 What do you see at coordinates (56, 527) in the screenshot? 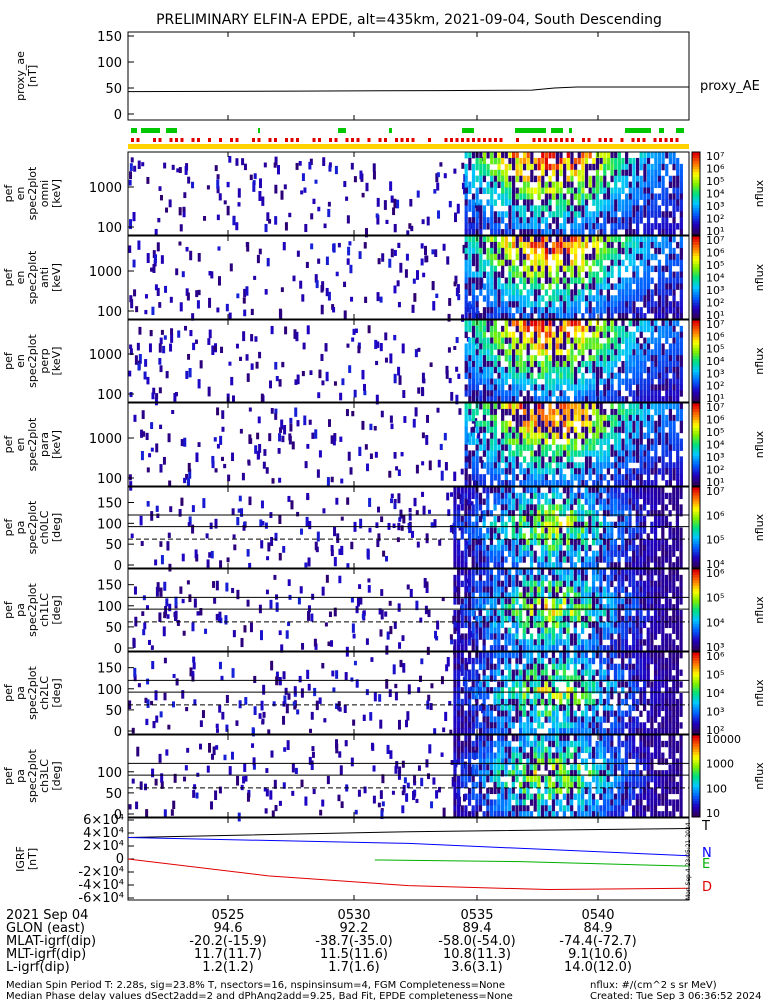
I see `pef_pa_spec2plot_ch0LC-ylabel-5: [deg]` at bounding box center [56, 527].